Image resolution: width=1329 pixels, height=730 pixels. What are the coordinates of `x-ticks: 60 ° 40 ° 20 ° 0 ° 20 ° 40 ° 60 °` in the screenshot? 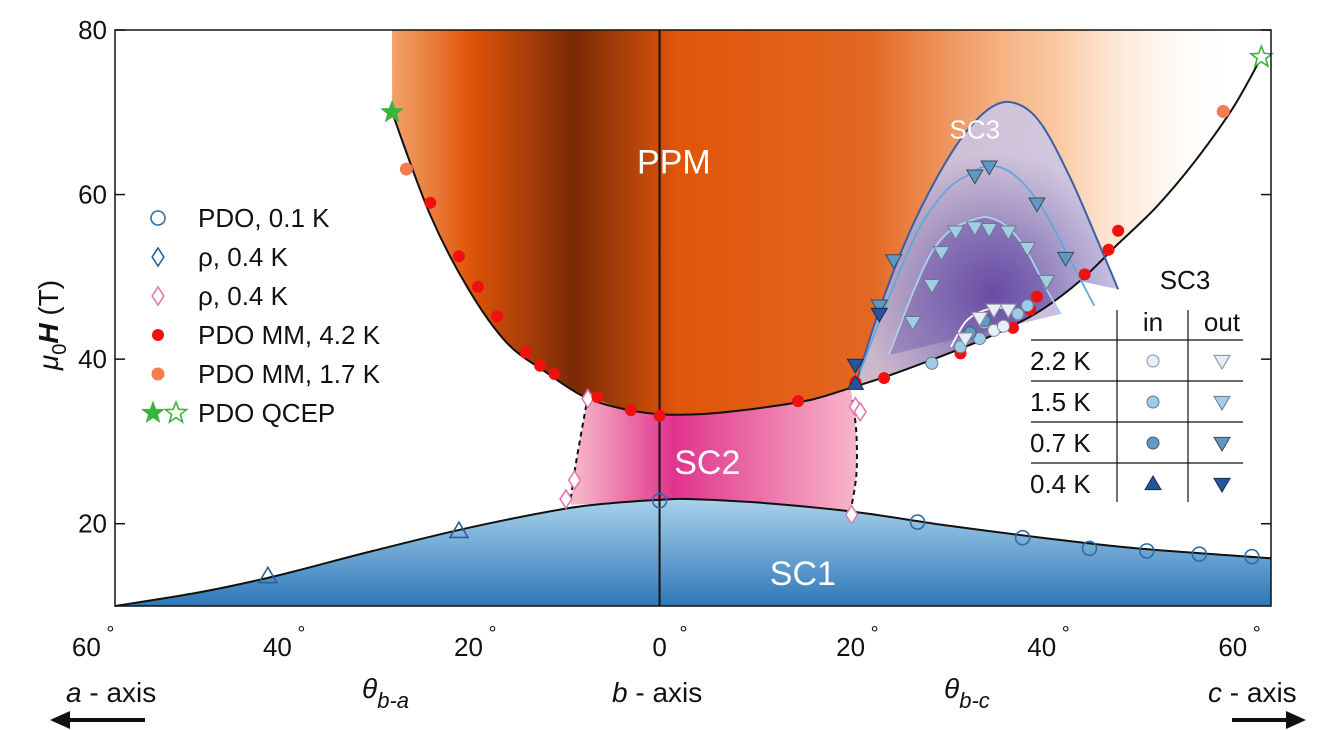 It's located at (666, 642).